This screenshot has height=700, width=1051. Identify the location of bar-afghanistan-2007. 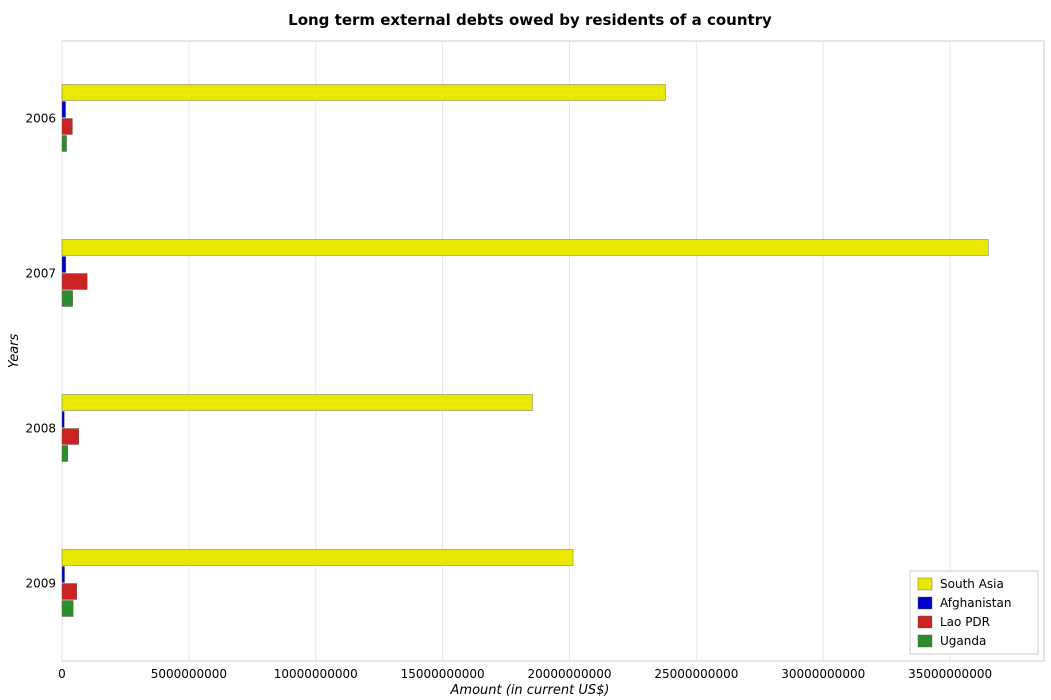
(64, 264).